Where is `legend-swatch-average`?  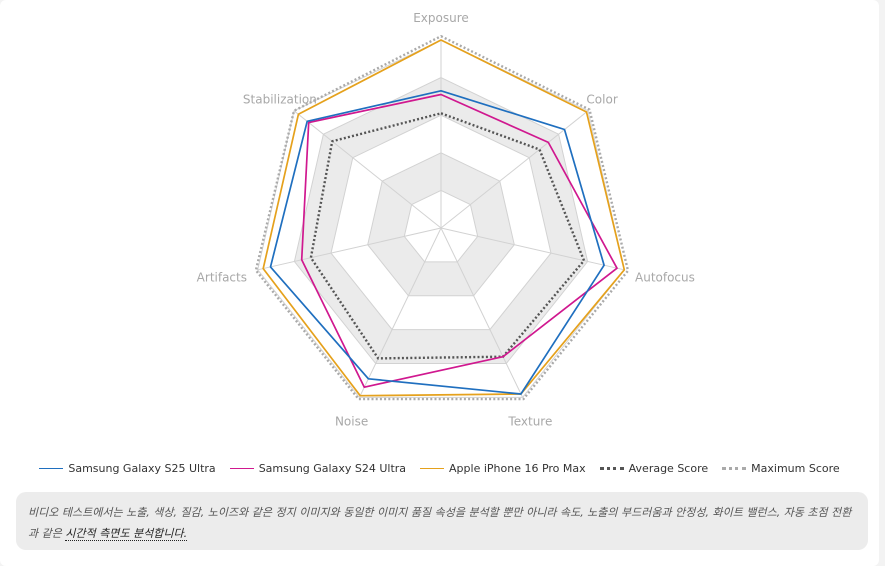 legend-swatch-average is located at coordinates (611, 468).